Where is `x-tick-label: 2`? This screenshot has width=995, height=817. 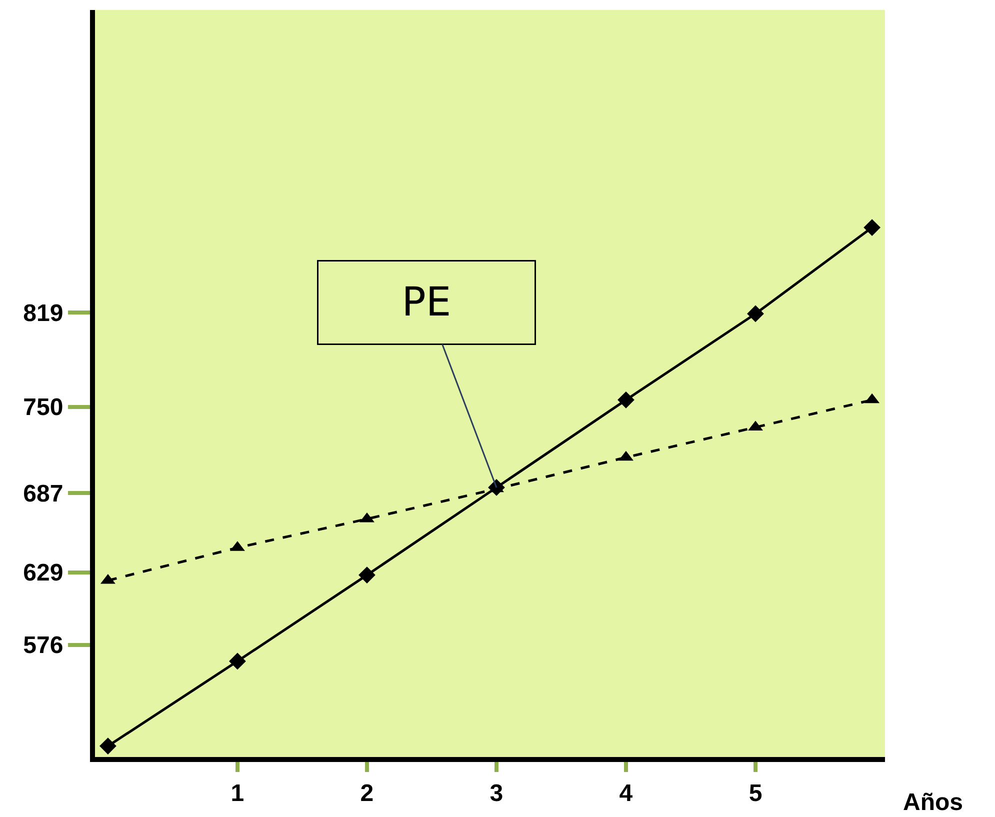 x-tick-label: 2 is located at coordinates (367, 793).